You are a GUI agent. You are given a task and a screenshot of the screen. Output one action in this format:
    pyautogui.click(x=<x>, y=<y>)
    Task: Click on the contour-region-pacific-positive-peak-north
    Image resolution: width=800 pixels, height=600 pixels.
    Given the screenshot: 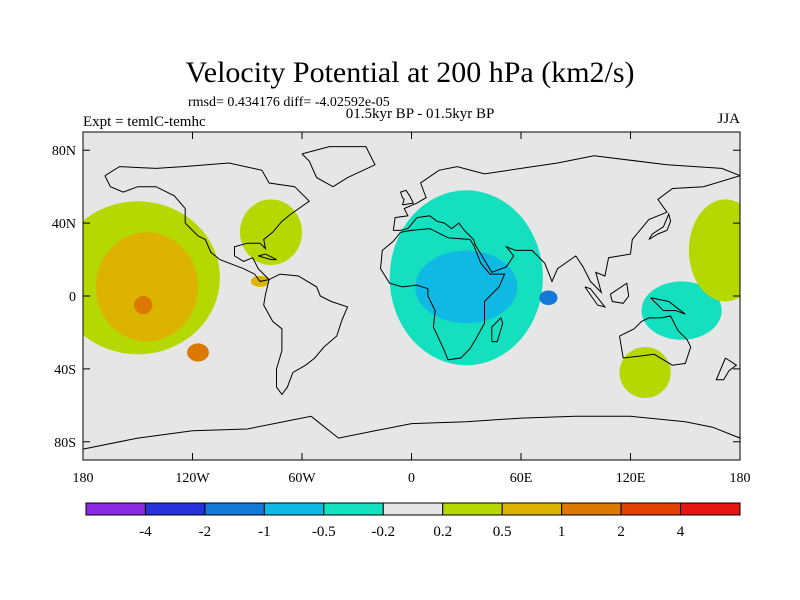 What is the action you would take?
    pyautogui.click(x=143, y=305)
    